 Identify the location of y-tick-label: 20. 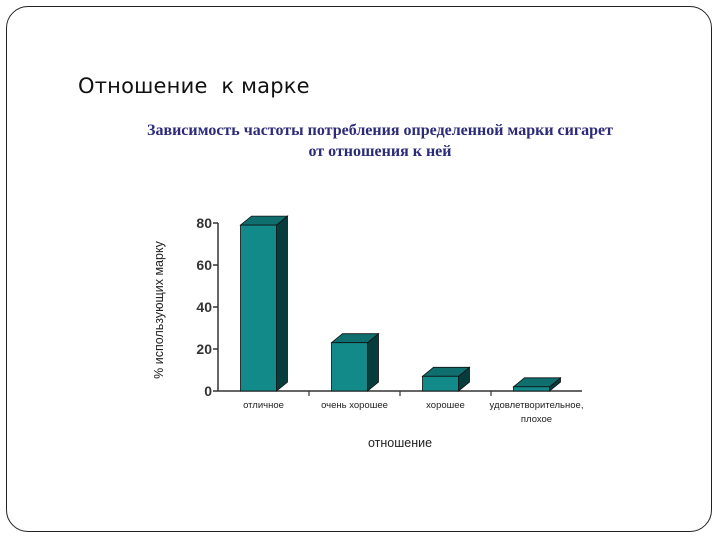
(204, 349).